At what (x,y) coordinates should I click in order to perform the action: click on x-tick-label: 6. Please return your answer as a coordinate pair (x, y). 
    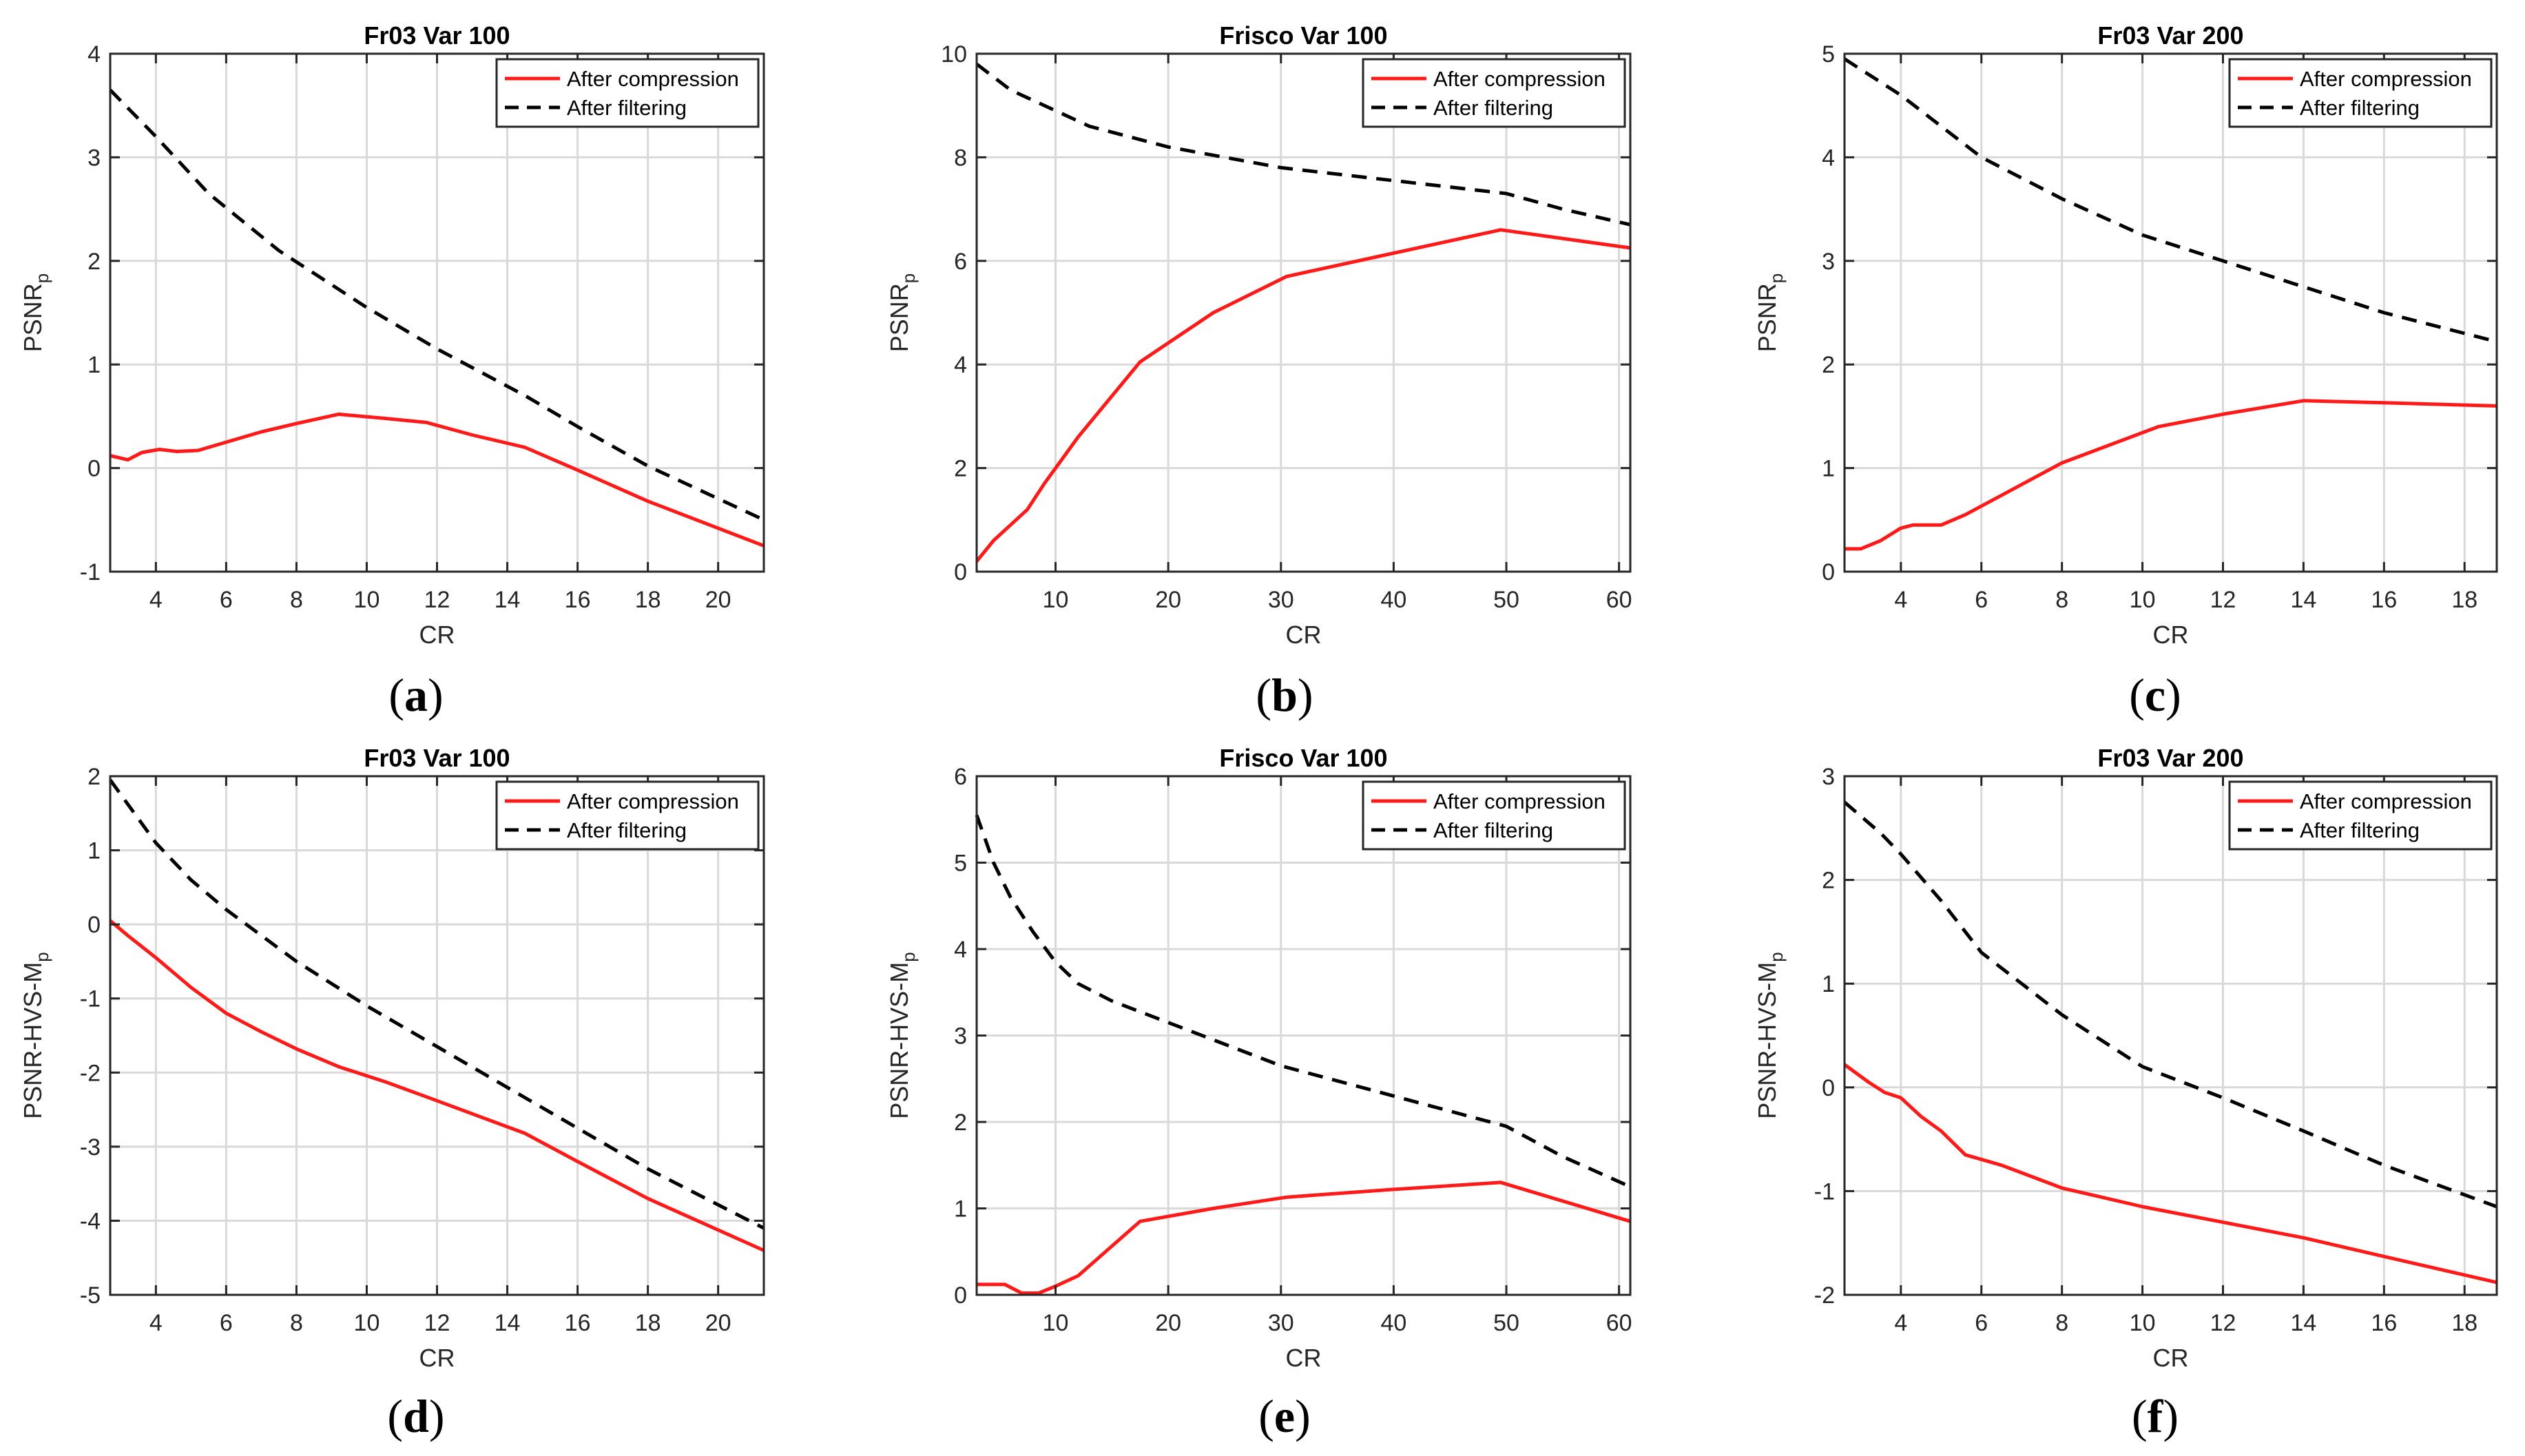
    Looking at the image, I should click on (226, 600).